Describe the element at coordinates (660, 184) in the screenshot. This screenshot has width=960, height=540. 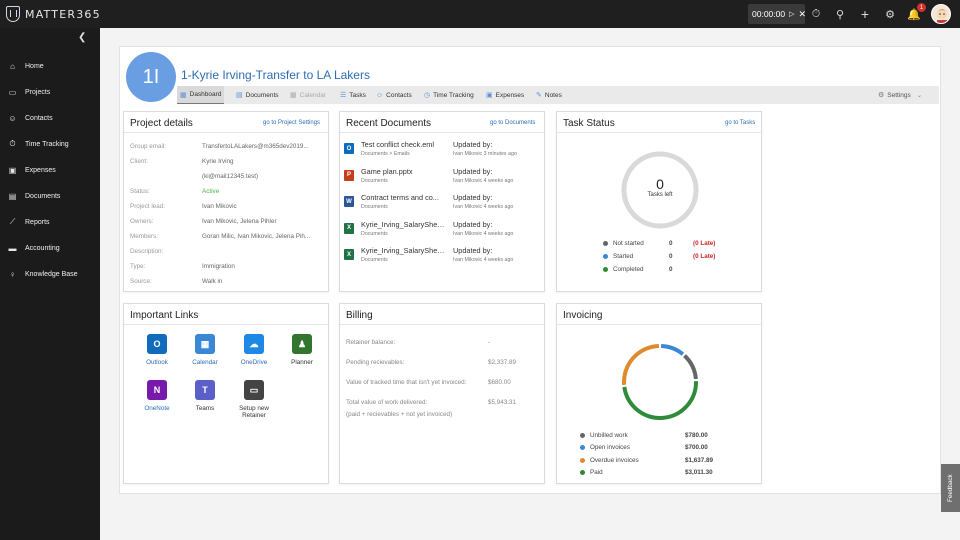
I see `tasks-left-count: 0` at that location.